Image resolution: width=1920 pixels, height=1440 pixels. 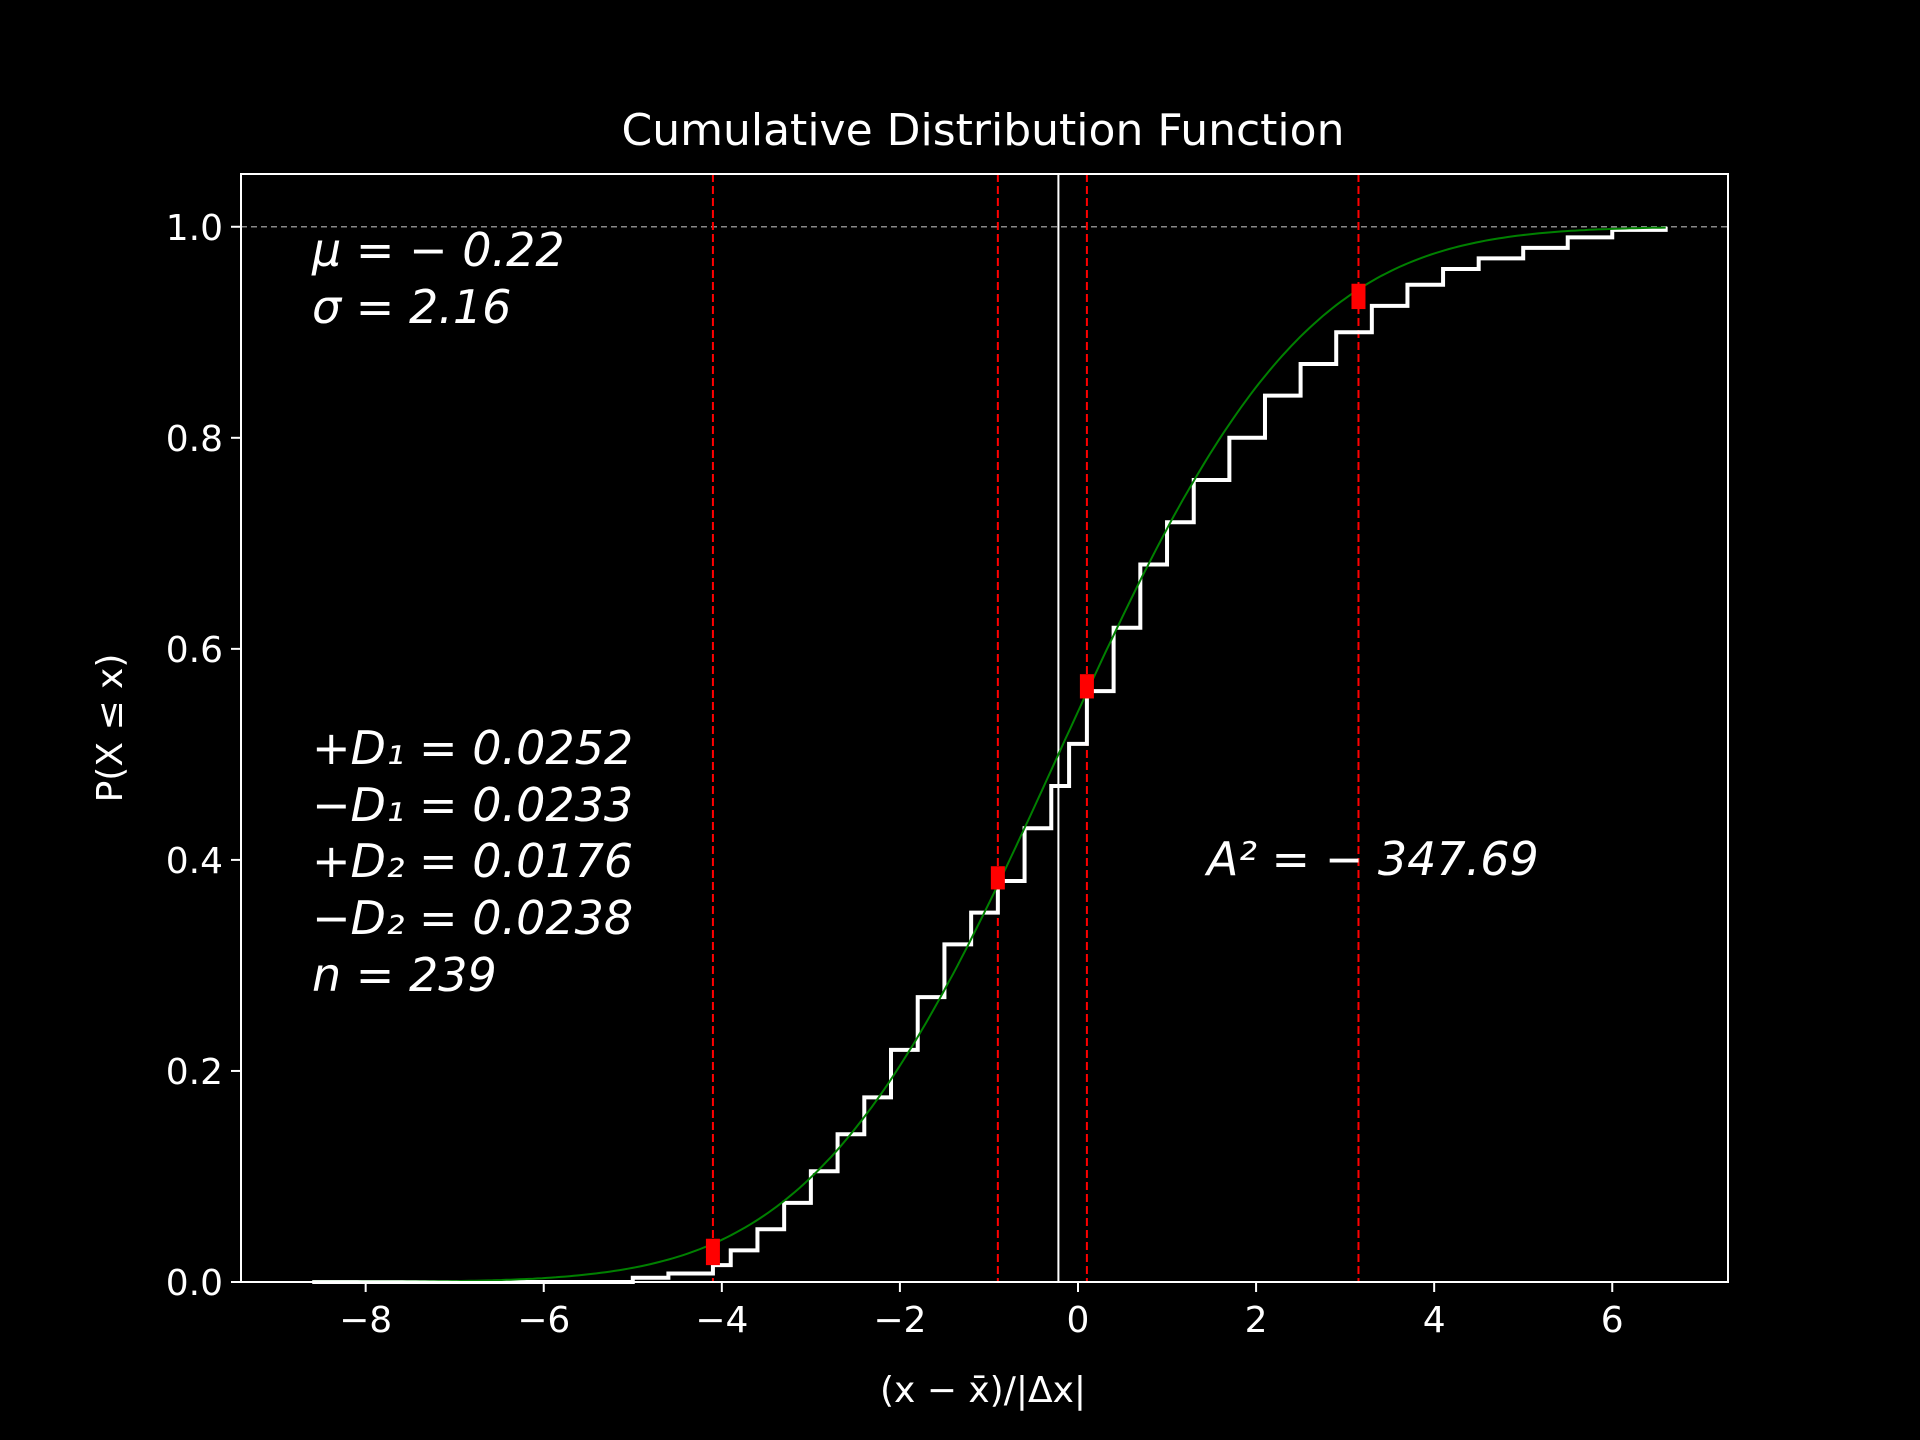 I want to click on d2-plus-annotation: +D₂ = 0.0176, so click(x=472, y=861).